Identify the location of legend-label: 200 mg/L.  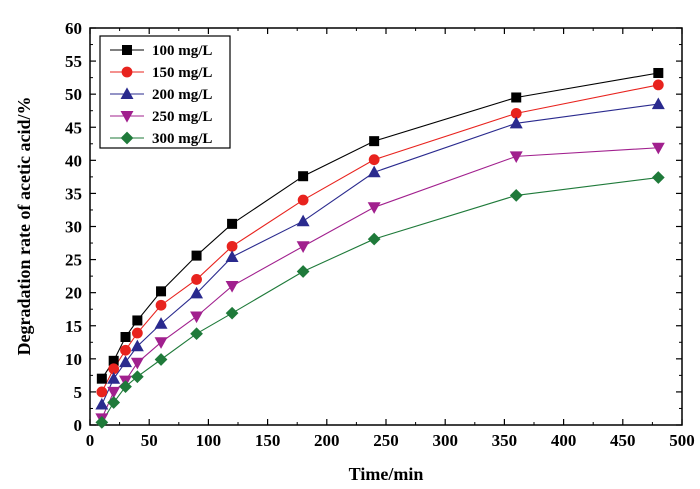
(182, 95).